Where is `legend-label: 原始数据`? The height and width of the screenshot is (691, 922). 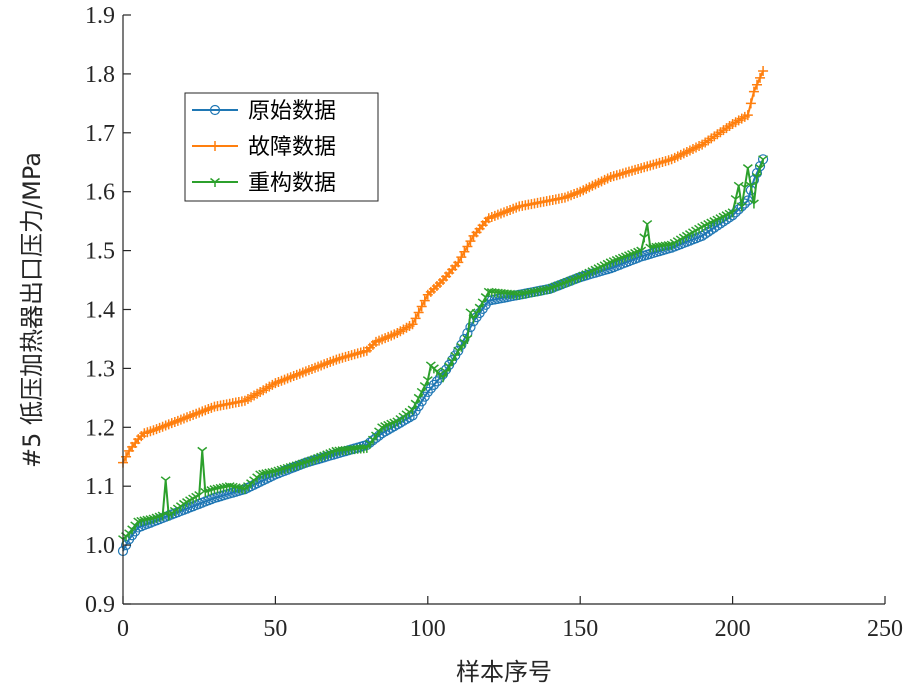
legend-label: 原始数据 is located at coordinates (292, 111).